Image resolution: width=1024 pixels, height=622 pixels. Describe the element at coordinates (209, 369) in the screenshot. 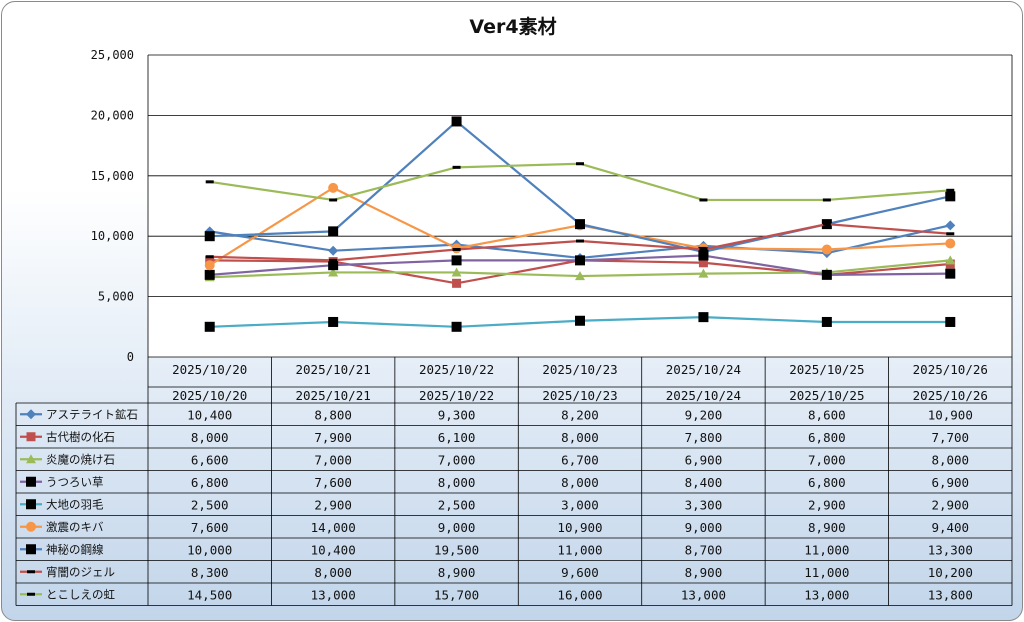

I see `x-tick-label: 2025/10/20` at that location.